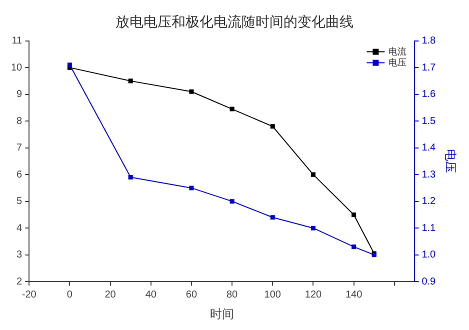 This screenshot has height=330, width=469. What do you see at coordinates (397, 62) in the screenshot?
I see `legend-label: 电压` at bounding box center [397, 62].